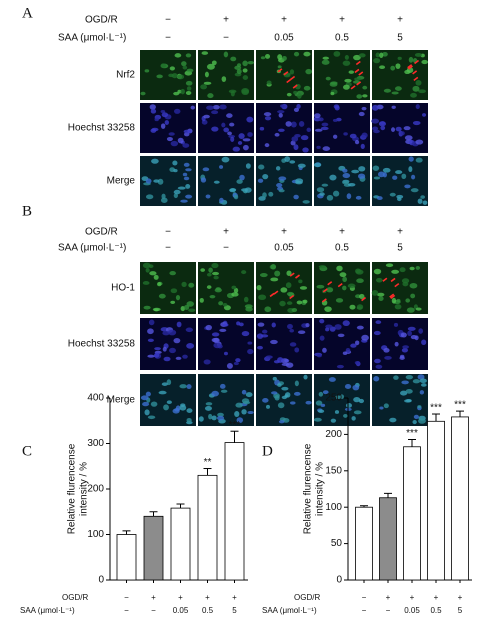 The image size is (480, 619). What do you see at coordinates (123, 288) in the screenshot?
I see `stain-label: HO-1` at bounding box center [123, 288].